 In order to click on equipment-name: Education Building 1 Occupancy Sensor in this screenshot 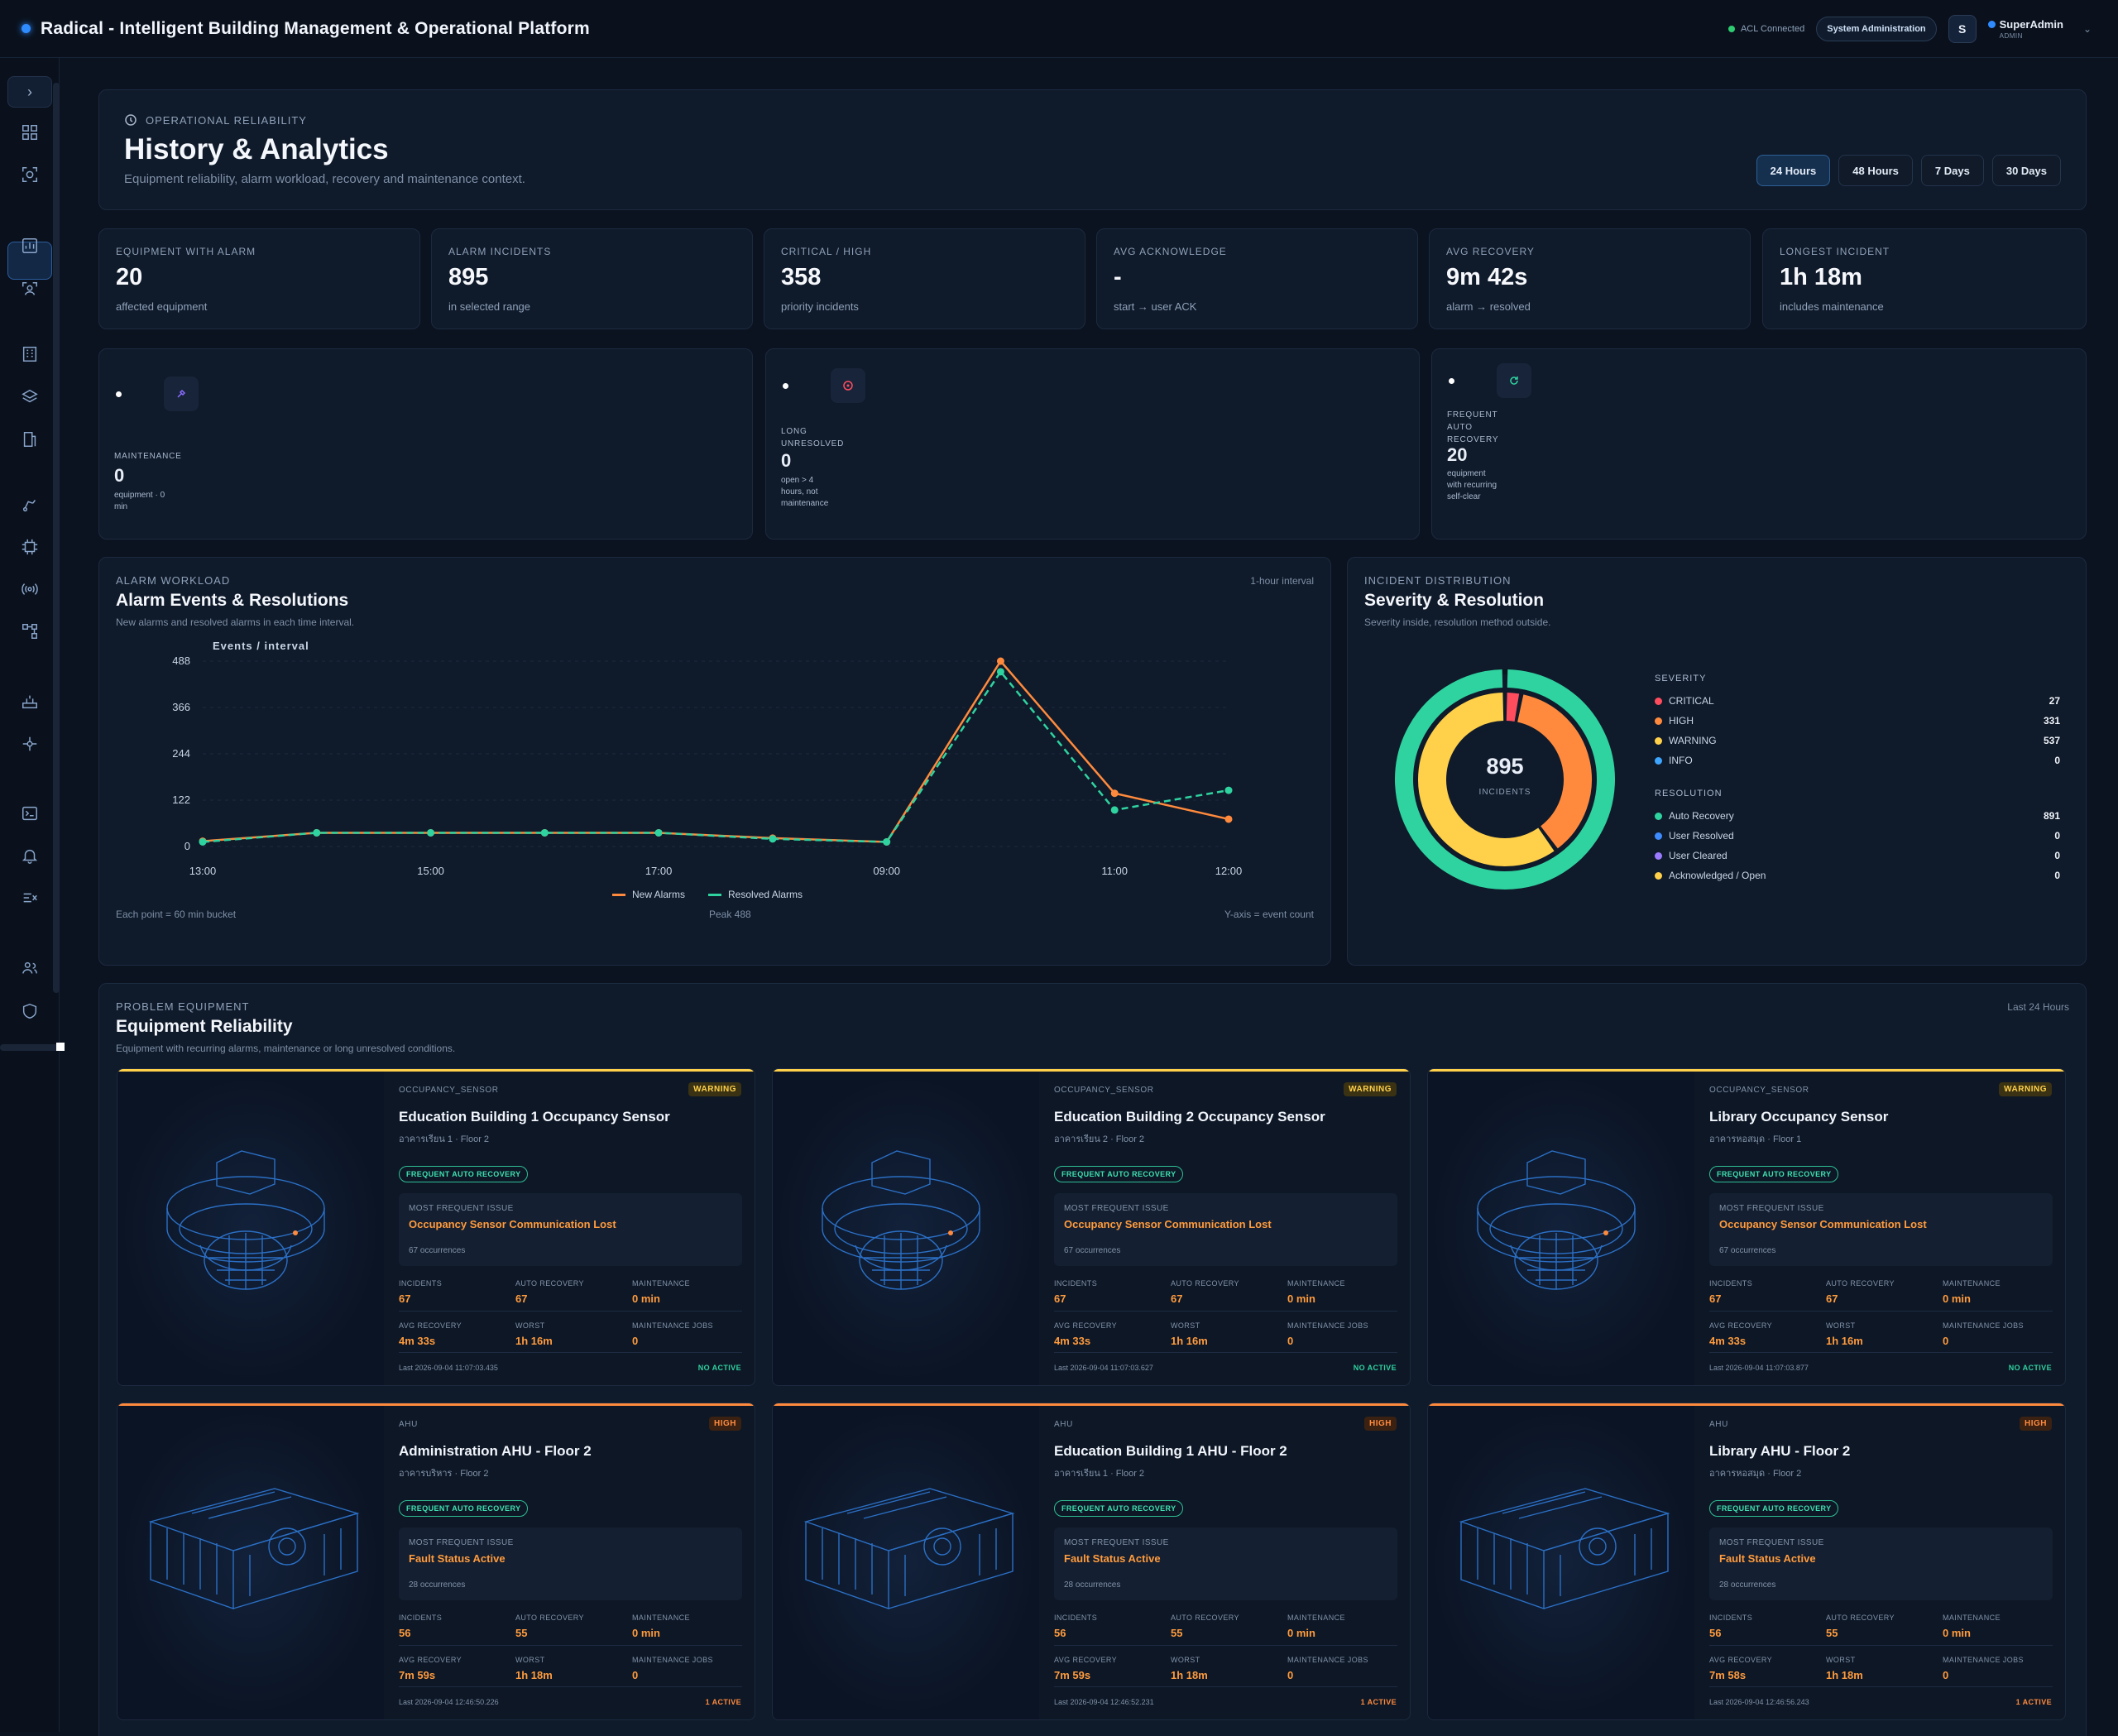, I will do `click(534, 1117)`.